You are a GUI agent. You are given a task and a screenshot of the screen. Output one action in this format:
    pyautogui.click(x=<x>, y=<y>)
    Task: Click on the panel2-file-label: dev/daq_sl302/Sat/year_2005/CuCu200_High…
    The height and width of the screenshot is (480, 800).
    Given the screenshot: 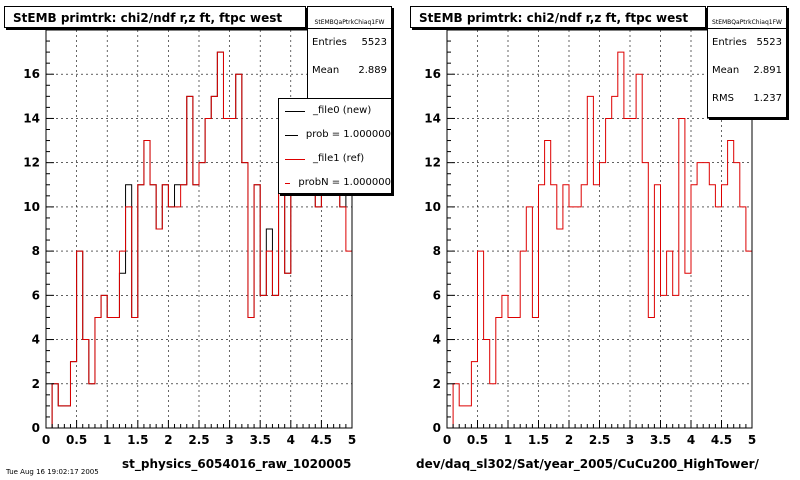 What is the action you would take?
    pyautogui.click(x=587, y=464)
    